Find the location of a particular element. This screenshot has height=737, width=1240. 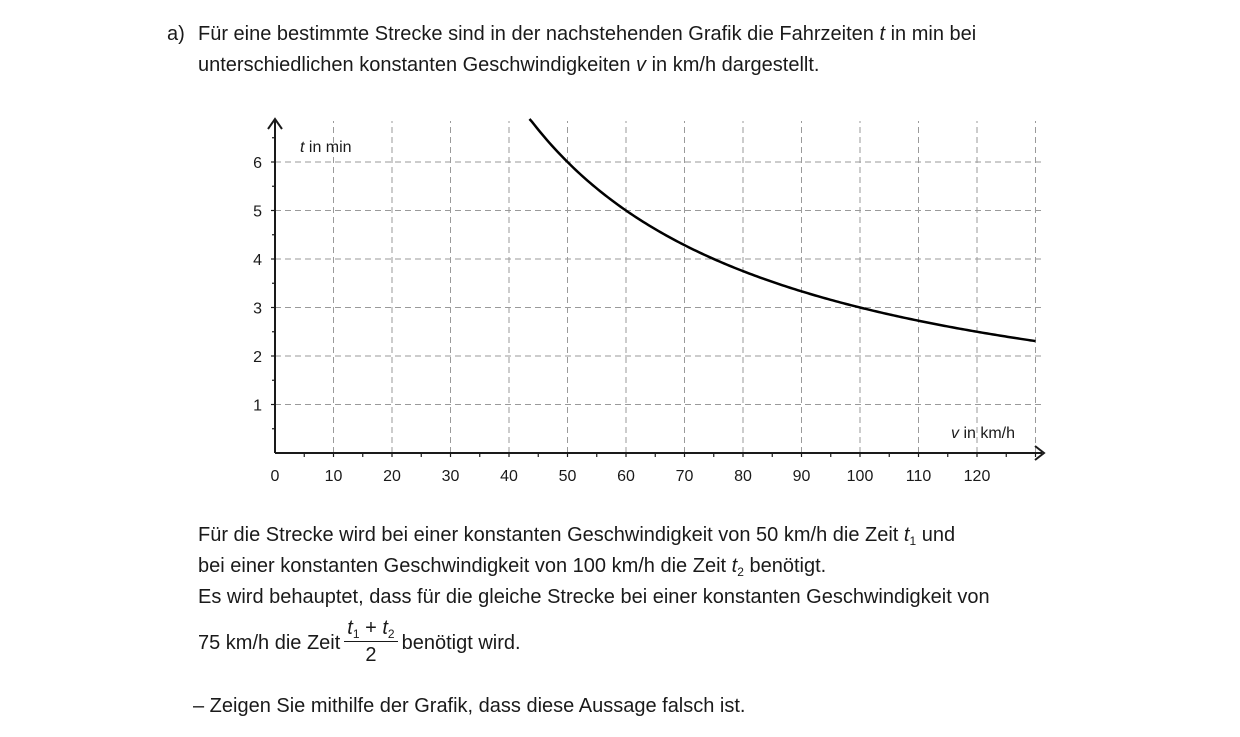

x-axis-label-unit: in km/h is located at coordinates (987, 433).